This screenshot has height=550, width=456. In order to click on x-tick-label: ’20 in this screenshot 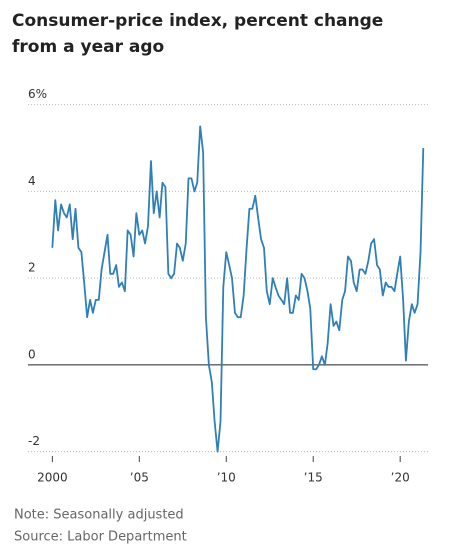, I will do `click(400, 478)`.